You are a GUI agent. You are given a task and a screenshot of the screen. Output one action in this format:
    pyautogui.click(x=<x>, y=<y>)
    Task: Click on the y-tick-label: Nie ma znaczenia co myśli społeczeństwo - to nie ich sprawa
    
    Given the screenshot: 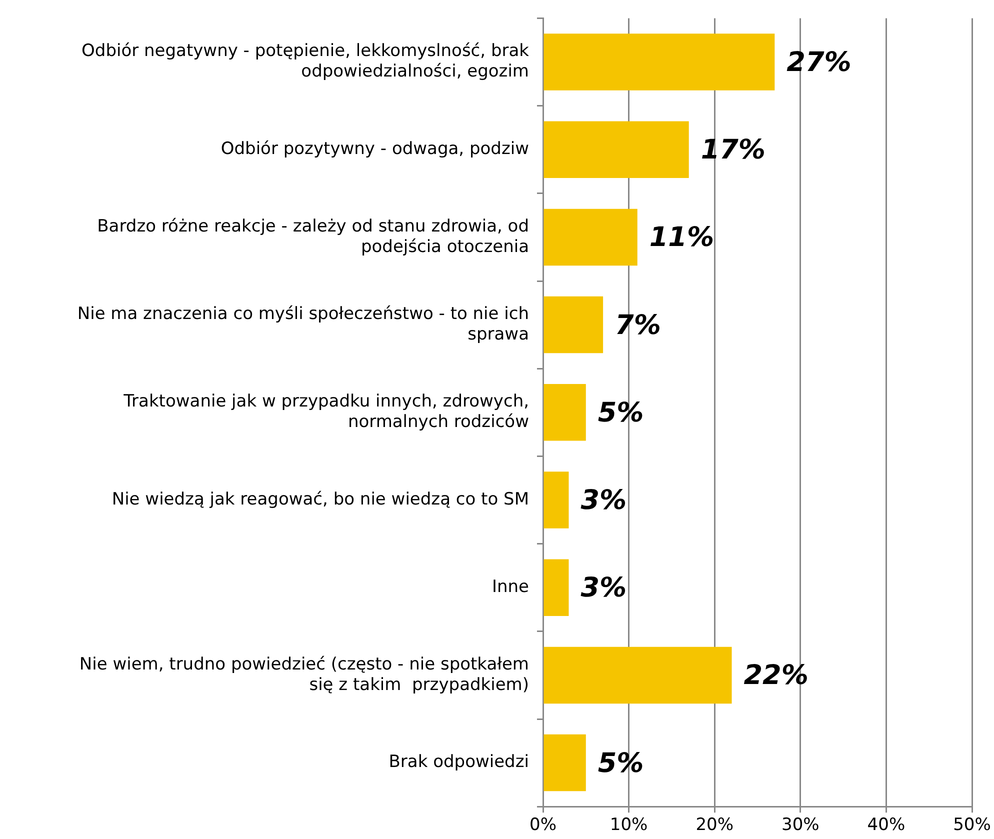 What is the action you would take?
    pyautogui.click(x=303, y=324)
    